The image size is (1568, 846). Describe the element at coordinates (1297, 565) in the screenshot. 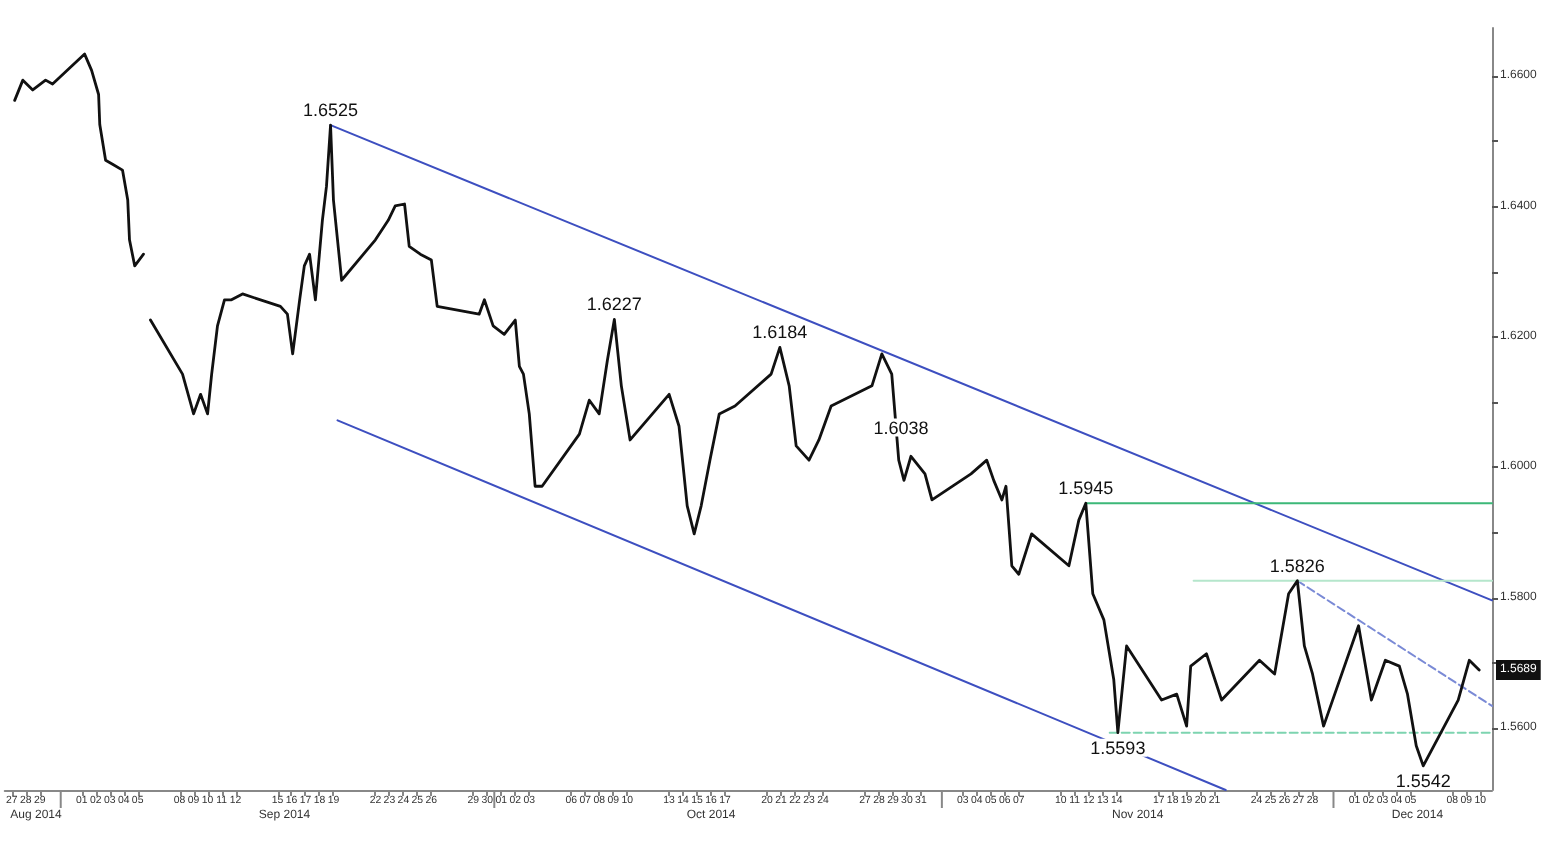

I see `annotation: 1.5826` at that location.